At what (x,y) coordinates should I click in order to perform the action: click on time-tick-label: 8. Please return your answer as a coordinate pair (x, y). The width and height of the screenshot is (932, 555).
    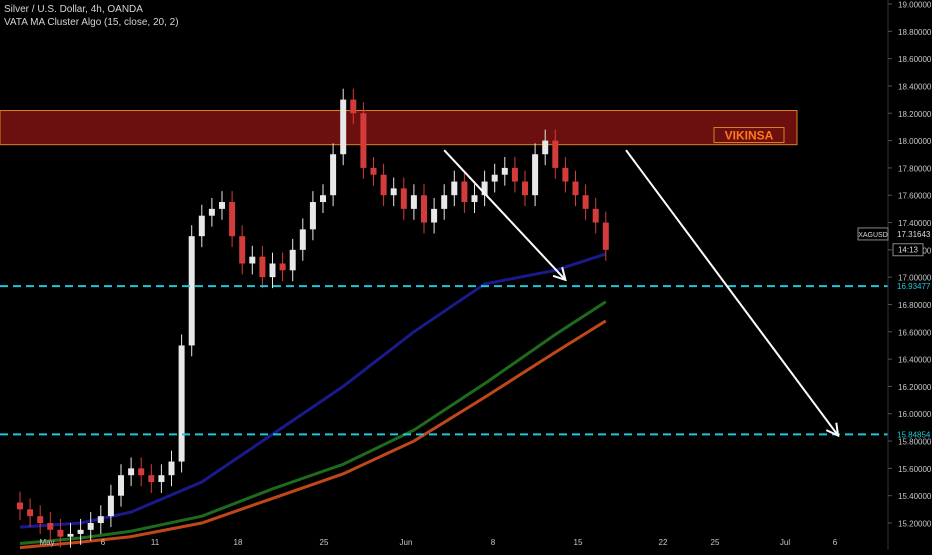
    Looking at the image, I should click on (493, 542).